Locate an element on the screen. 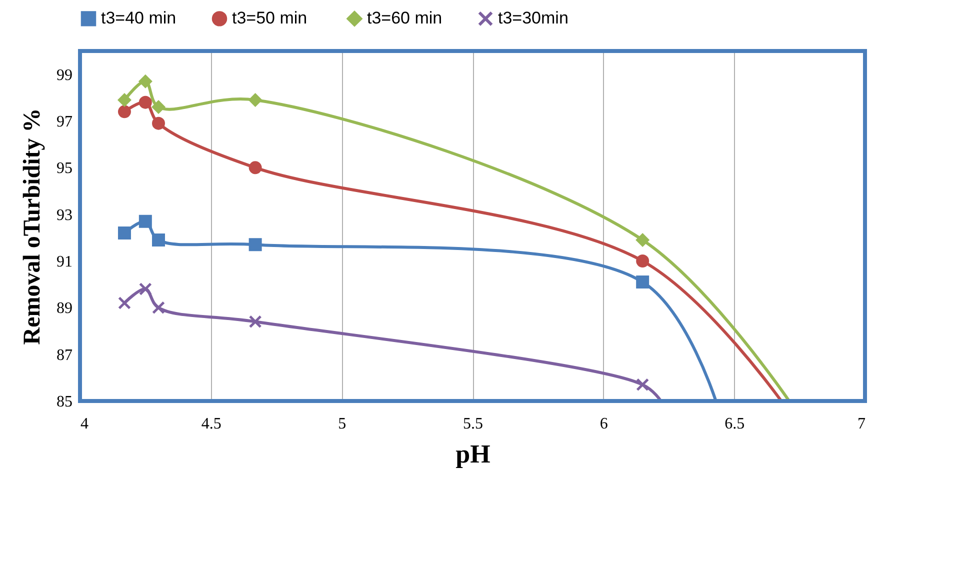 Image resolution: width=960 pixels, height=585 pixels. y-tick-label: 87 is located at coordinates (64, 355).